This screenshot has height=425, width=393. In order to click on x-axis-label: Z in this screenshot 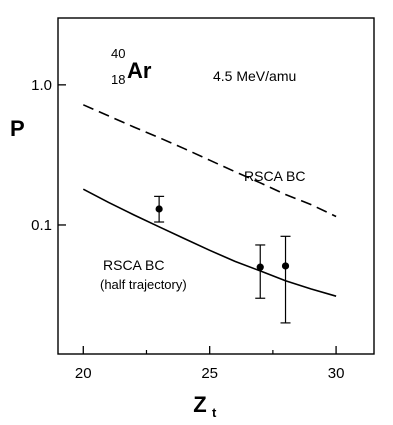, I will do `click(199, 404)`.